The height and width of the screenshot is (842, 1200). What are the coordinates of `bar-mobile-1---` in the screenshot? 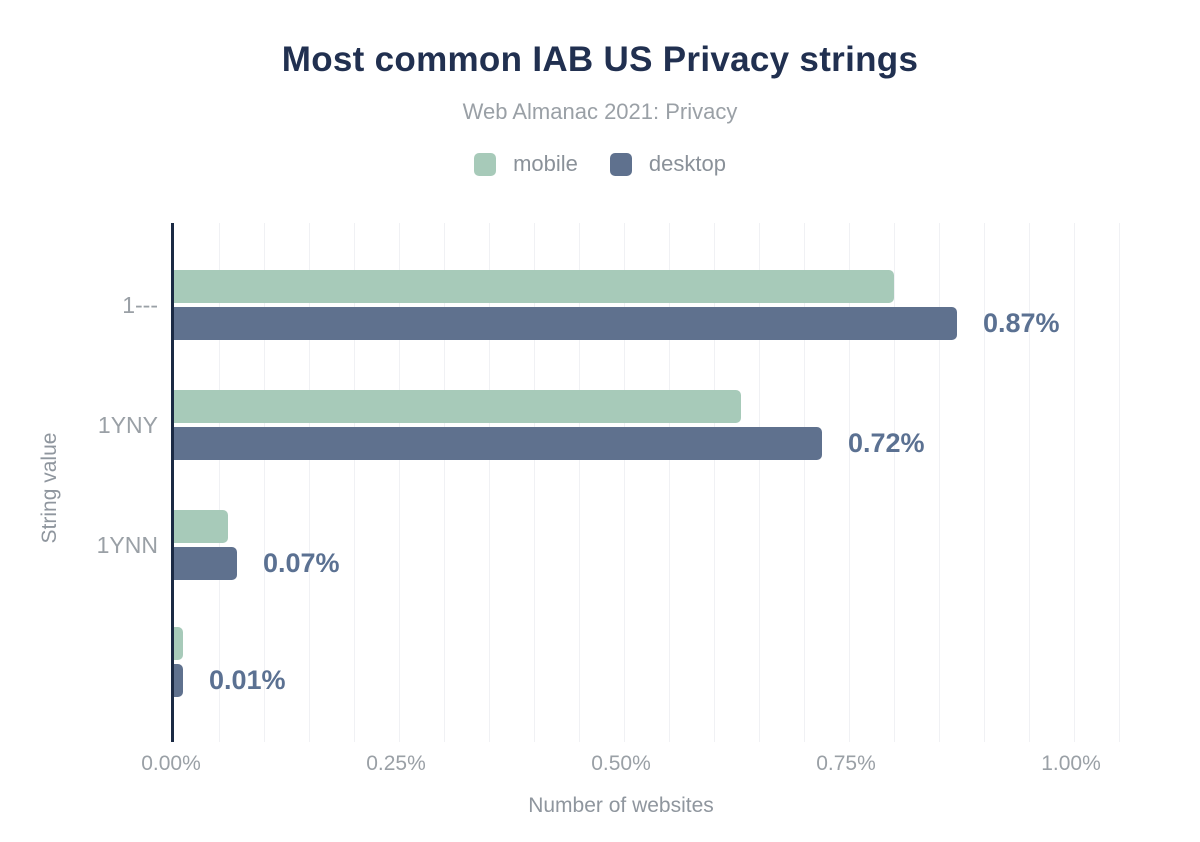 It's located at (534, 286).